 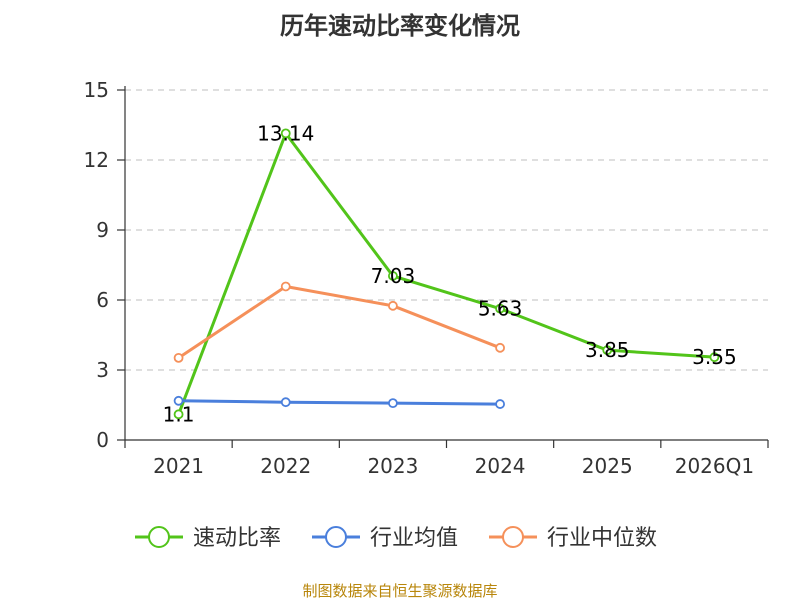 I want to click on chart-title: 历年速动比率变化情况, so click(x=400, y=26).